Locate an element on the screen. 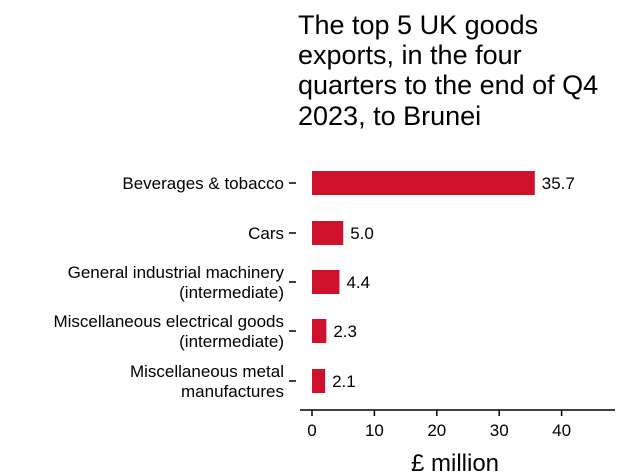  y-axis-ticks is located at coordinates (292, 282).